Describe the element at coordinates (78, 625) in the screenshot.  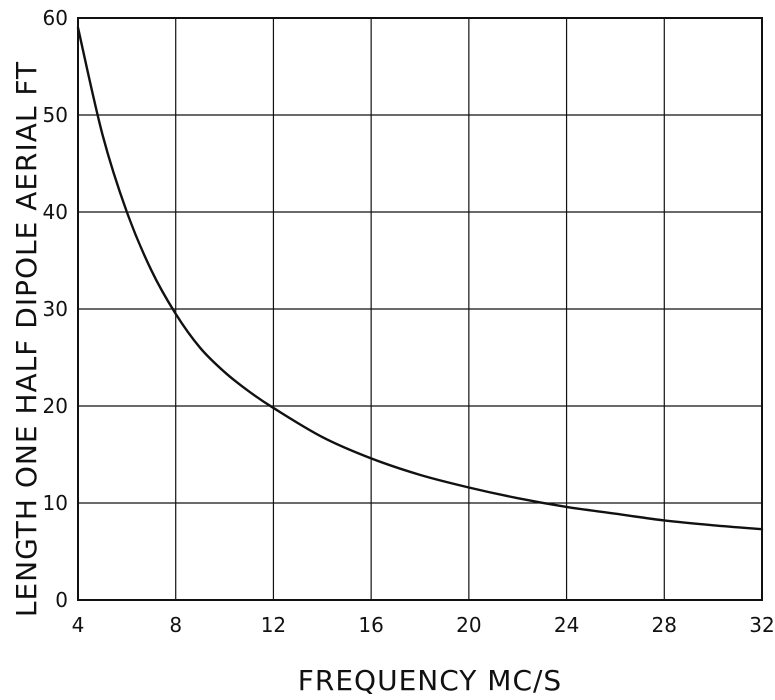
I see `x-tick-label: 4` at that location.